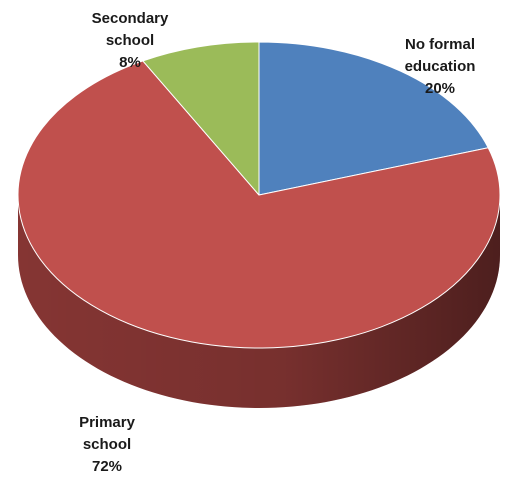 The image size is (507, 491). I want to click on label-primary-school: Primary school 72%, so click(107, 445).